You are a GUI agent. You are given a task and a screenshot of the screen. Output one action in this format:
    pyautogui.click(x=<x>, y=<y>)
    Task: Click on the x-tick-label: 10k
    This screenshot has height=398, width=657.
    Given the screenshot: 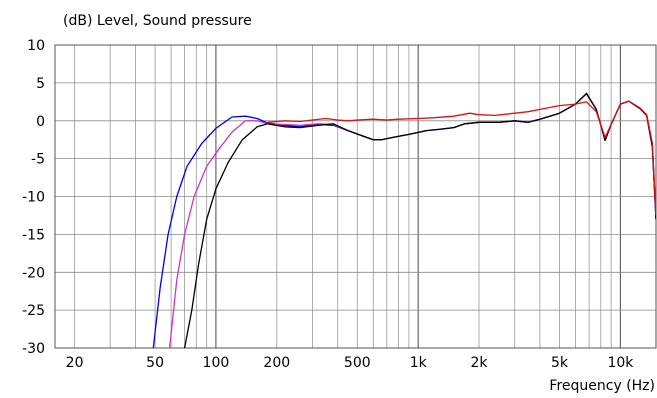 What is the action you would take?
    pyautogui.click(x=620, y=363)
    